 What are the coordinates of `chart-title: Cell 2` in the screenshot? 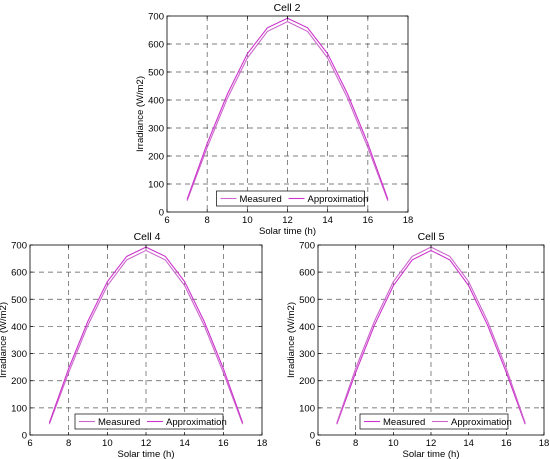 It's located at (287, 8).